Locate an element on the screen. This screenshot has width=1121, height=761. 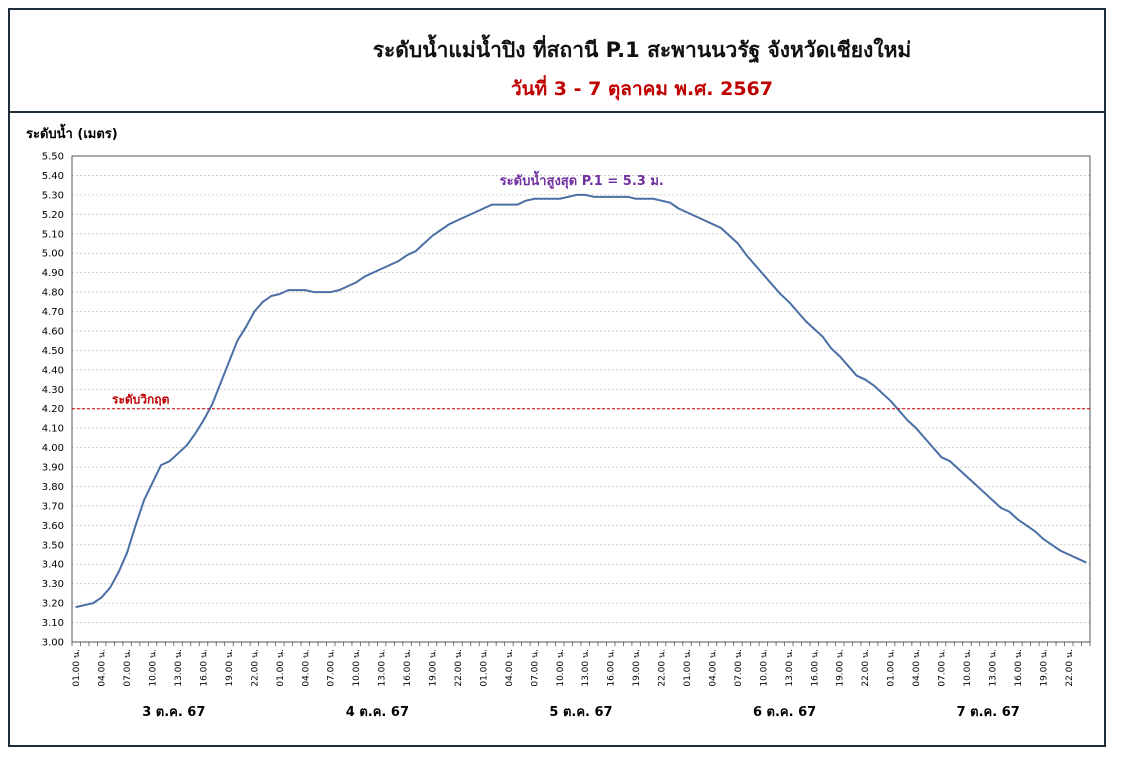
y-axis-label: ระดับน้ำ (เมตร) is located at coordinates (72, 132).